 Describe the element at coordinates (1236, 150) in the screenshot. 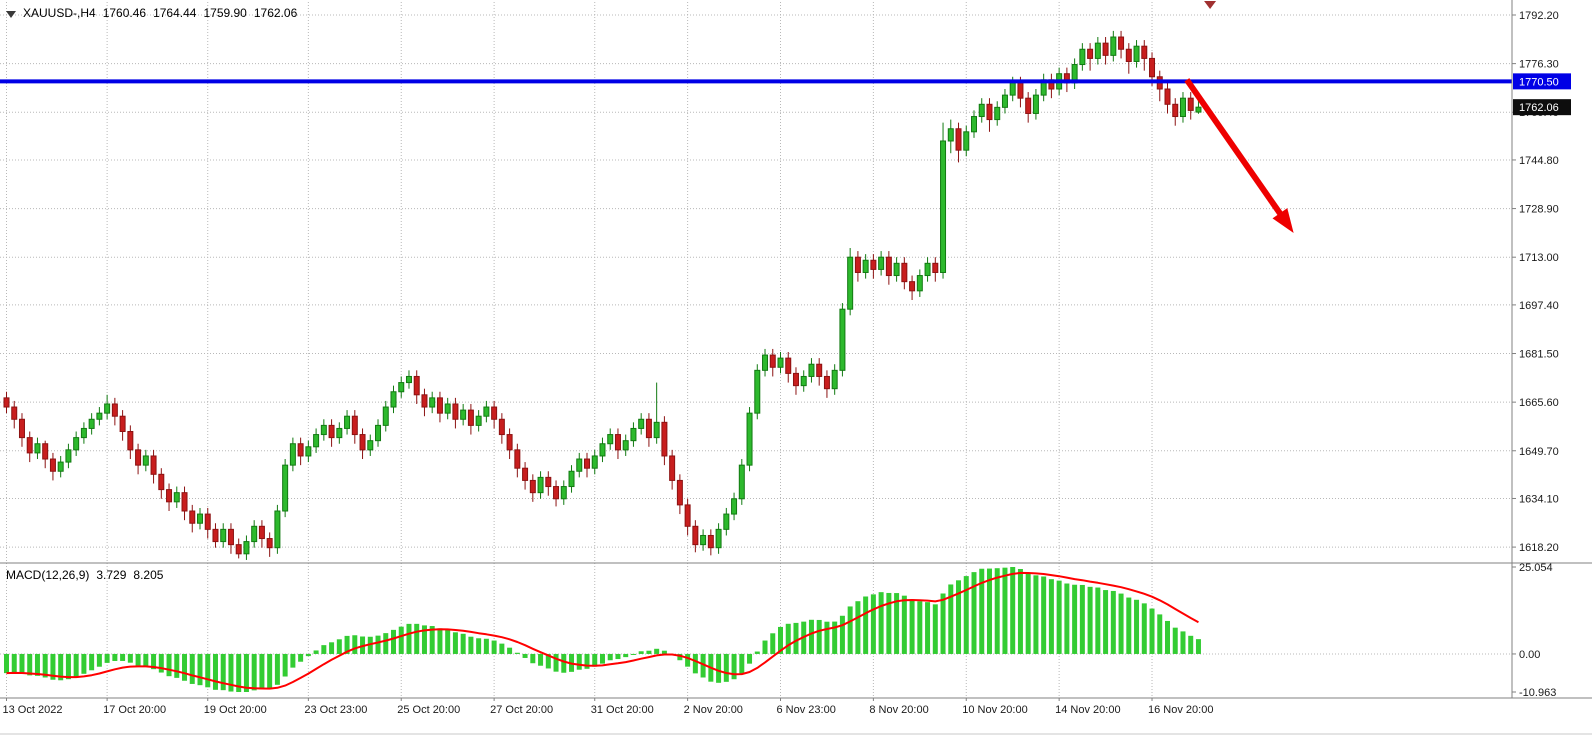

I see `trend-arrow-shaft` at that location.